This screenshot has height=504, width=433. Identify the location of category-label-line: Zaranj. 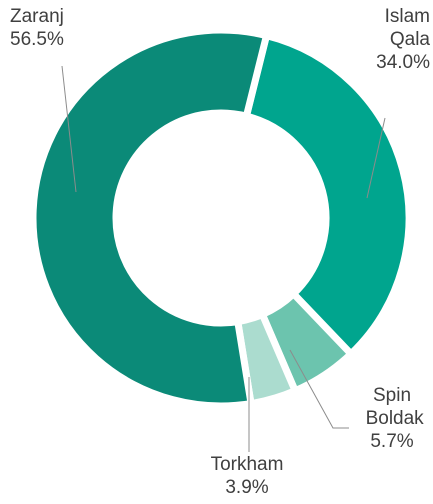
(37, 16).